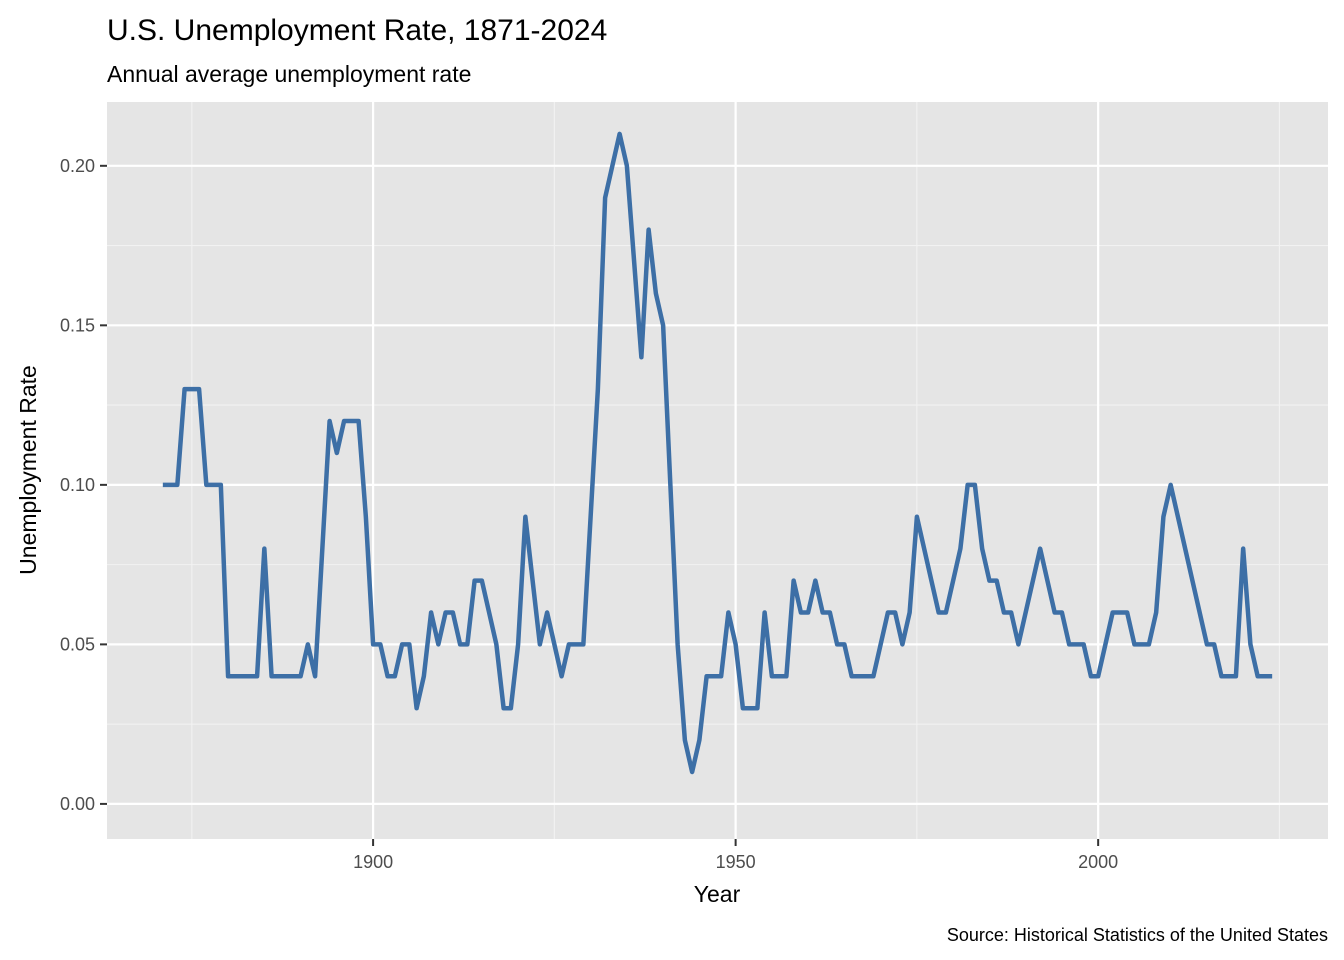 Image resolution: width=1344 pixels, height=960 pixels. What do you see at coordinates (736, 862) in the screenshot?
I see `x-tick-label: 1950` at bounding box center [736, 862].